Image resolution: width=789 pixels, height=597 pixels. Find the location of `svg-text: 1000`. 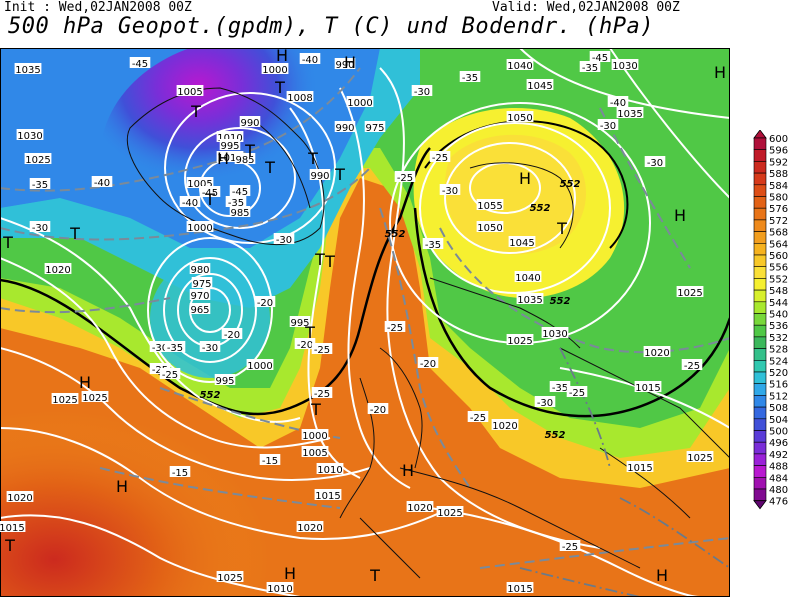

svg-text: 1000 is located at coordinates (274, 70).